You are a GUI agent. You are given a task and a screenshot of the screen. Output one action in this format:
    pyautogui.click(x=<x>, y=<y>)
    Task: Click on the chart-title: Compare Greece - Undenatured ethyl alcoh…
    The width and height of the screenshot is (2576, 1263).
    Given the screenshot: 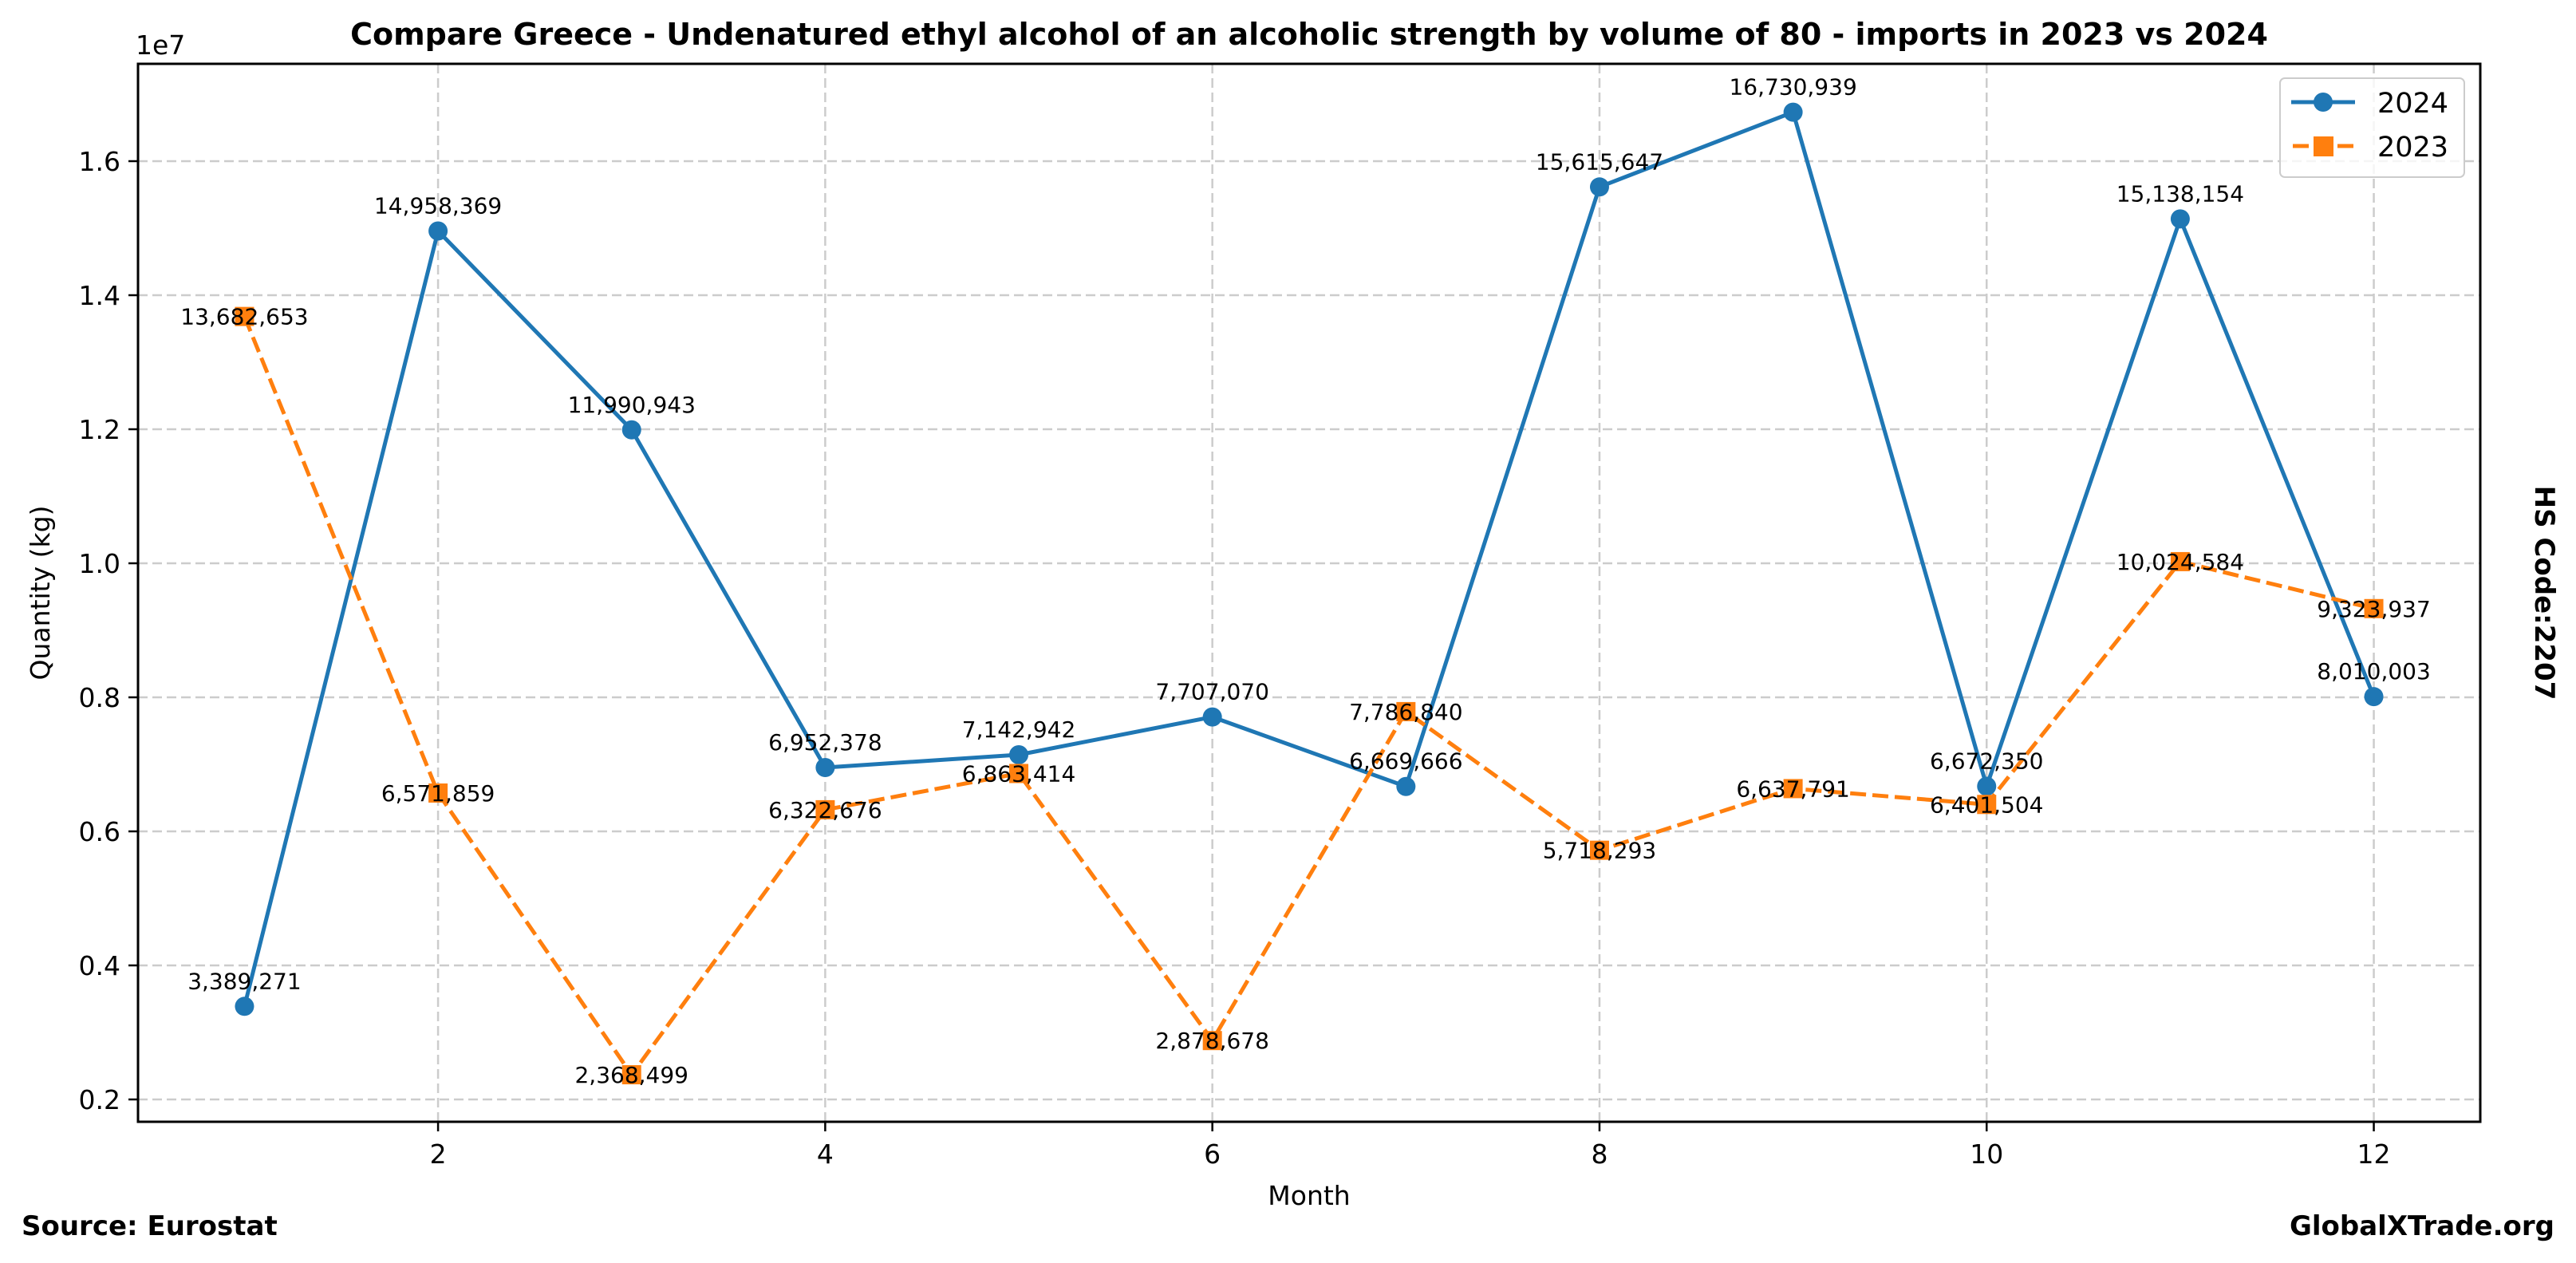 What is the action you would take?
    pyautogui.click(x=1309, y=34)
    